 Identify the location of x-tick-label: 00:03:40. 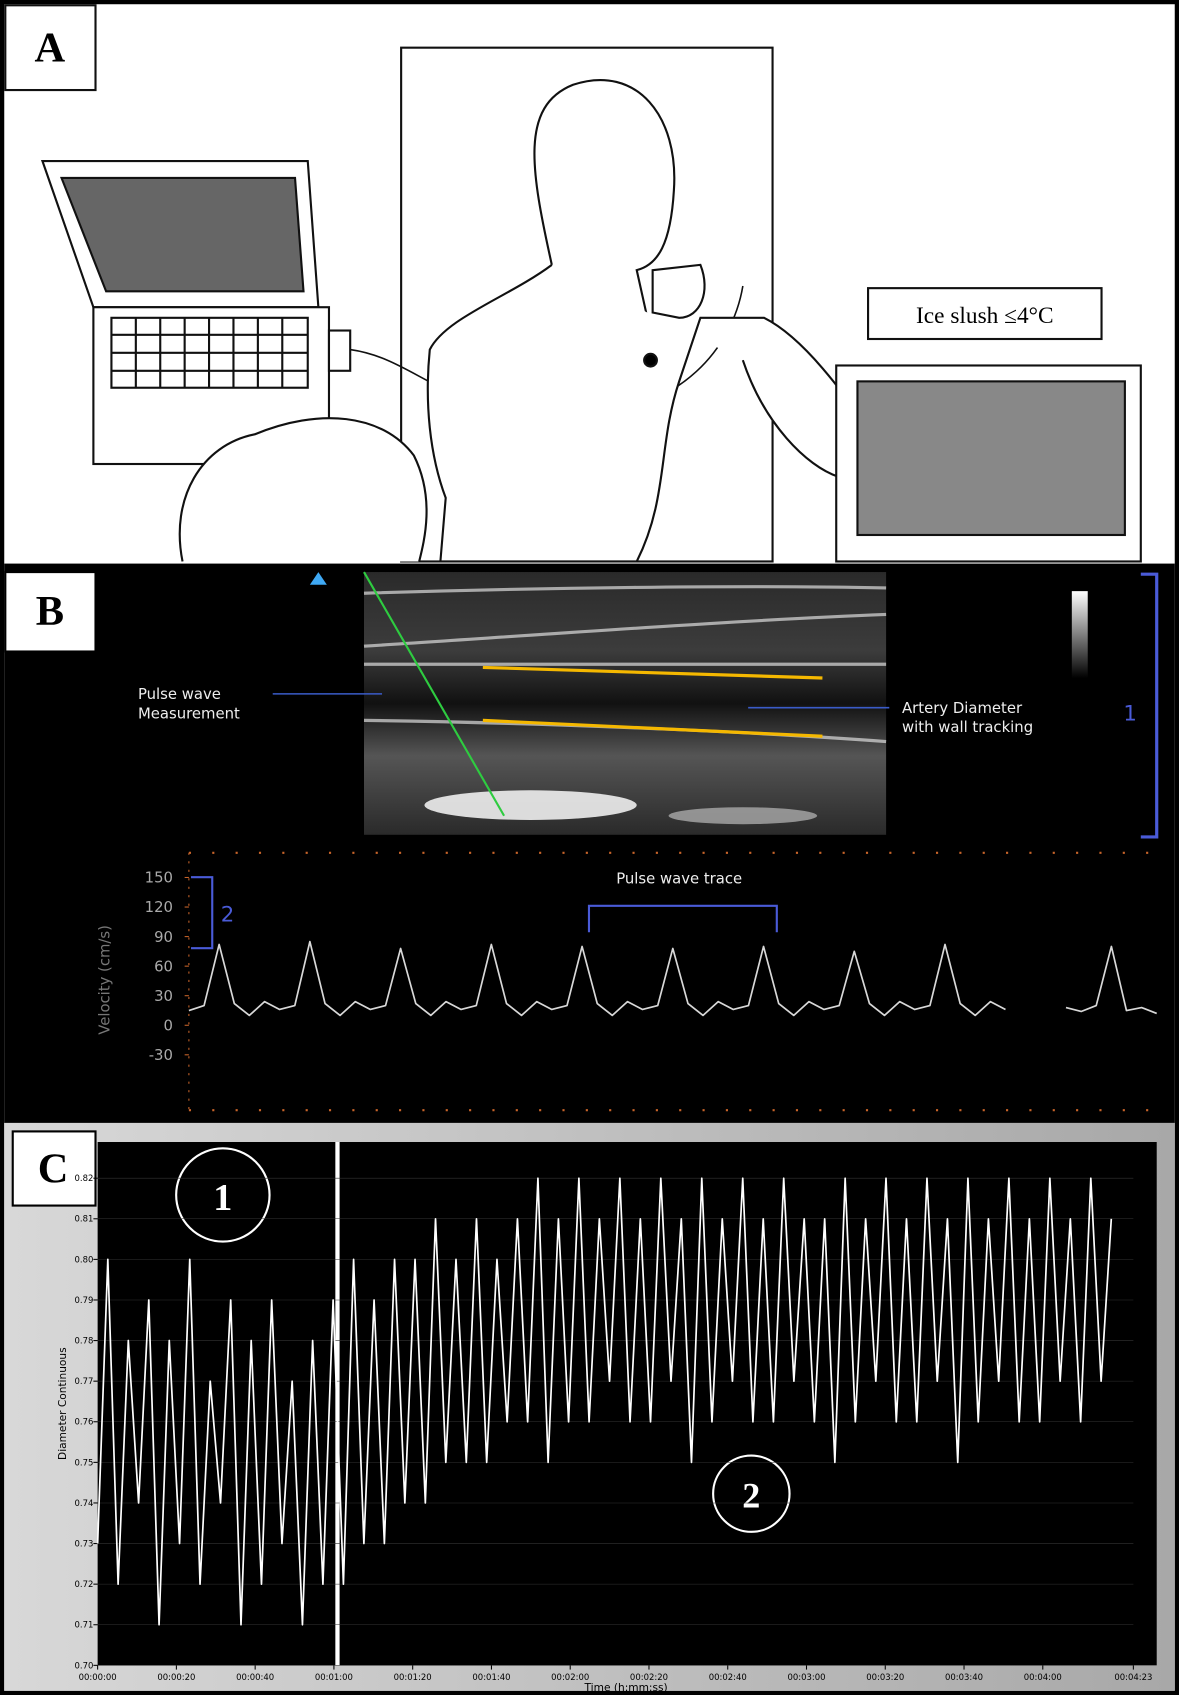
(964, 1677).